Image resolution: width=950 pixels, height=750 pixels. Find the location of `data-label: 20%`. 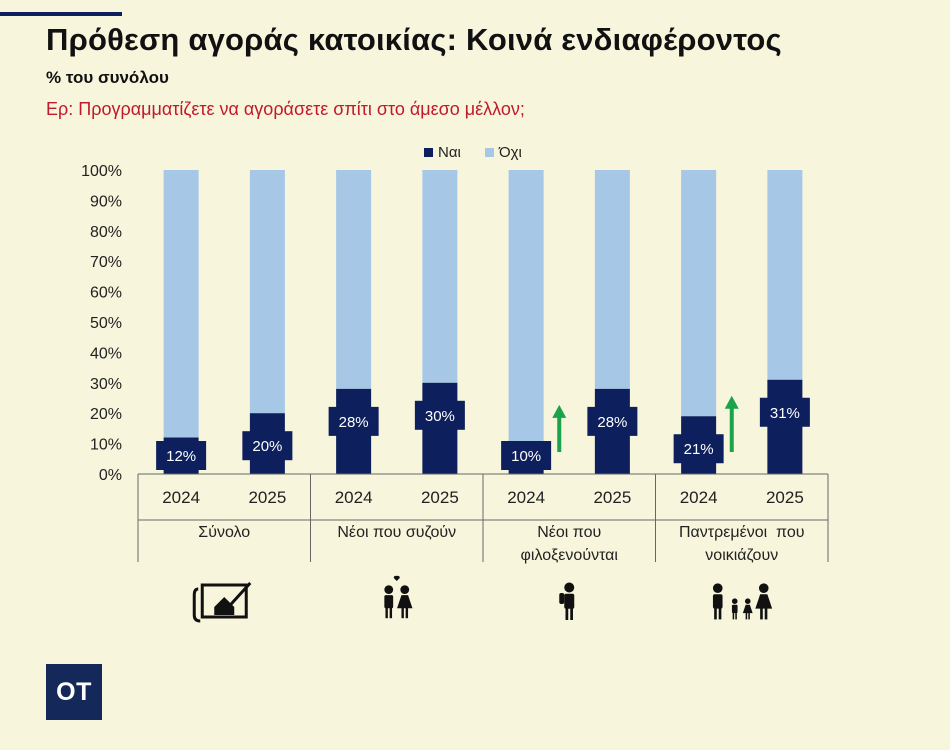

data-label: 20% is located at coordinates (267, 446).